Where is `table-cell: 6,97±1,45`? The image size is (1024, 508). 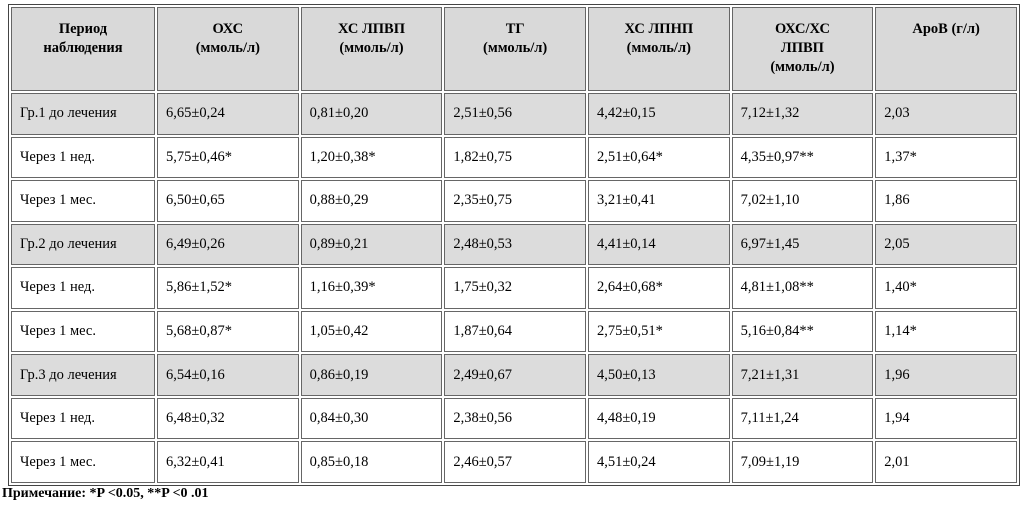
table-cell: 6,97±1,45 is located at coordinates (802, 244).